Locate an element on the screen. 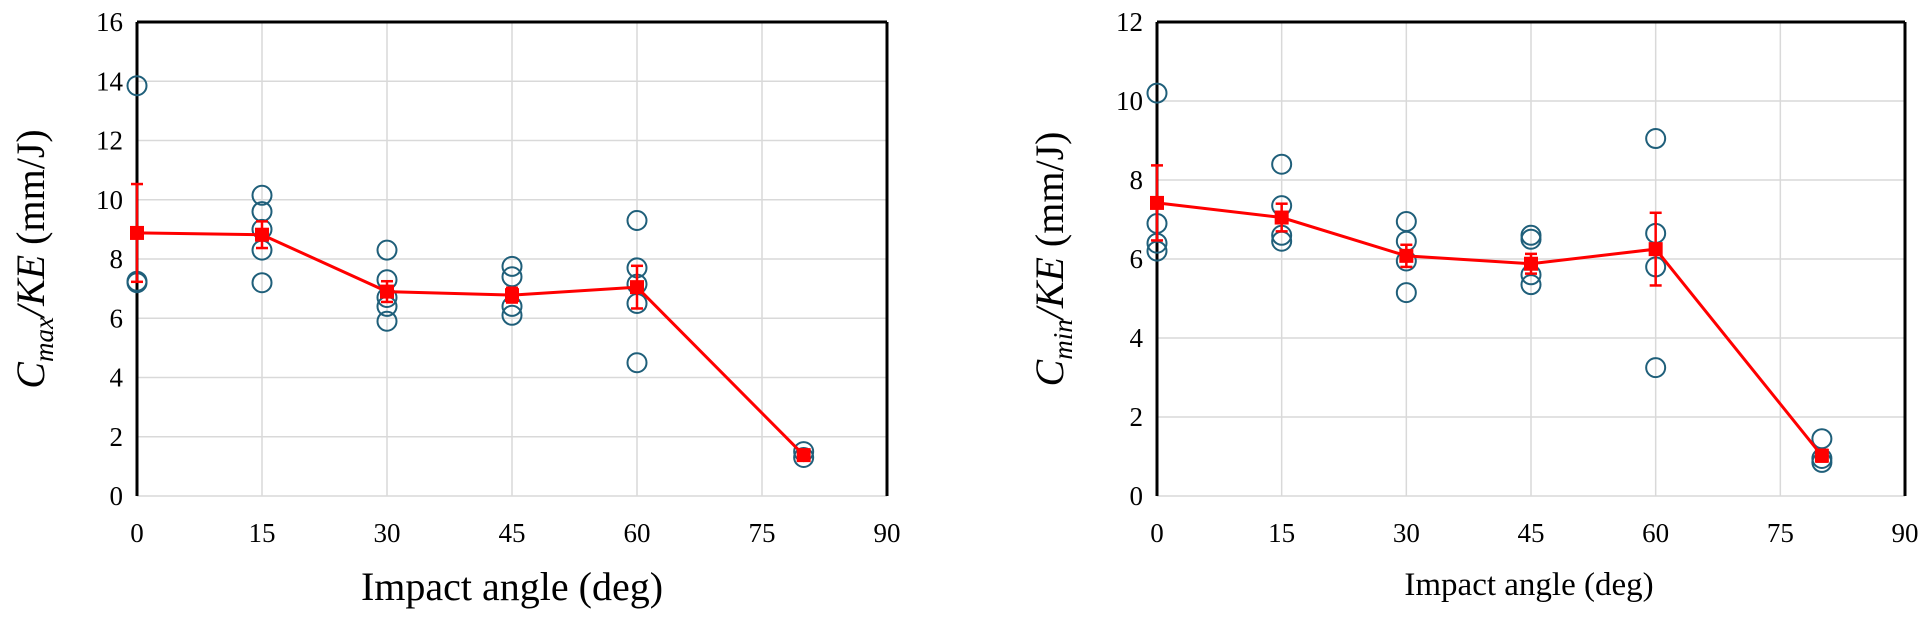 This screenshot has height=617, width=1930. y-tick-label: 16 is located at coordinates (109, 22).